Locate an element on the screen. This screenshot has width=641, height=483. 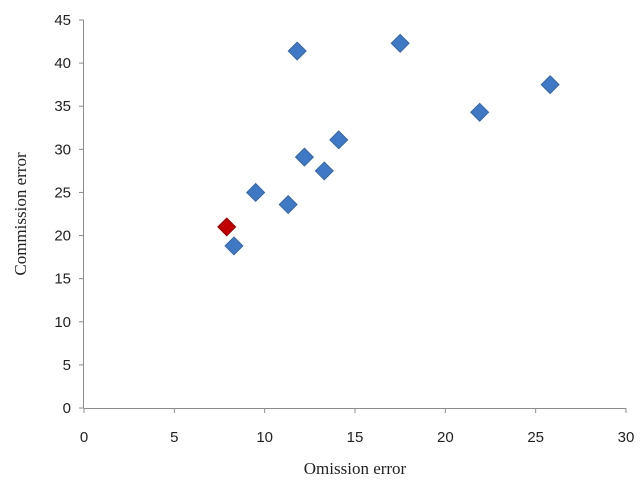
highlighted-data-point is located at coordinates (227, 227).